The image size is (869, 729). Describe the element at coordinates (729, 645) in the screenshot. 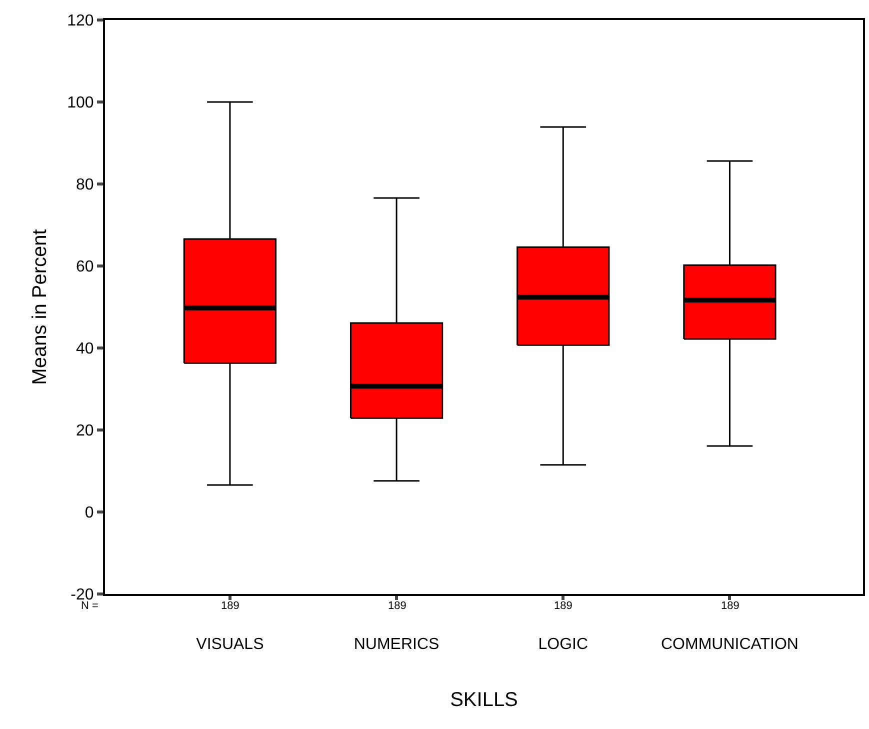

I see `x-tick-label: COMMUNICATION` at that location.